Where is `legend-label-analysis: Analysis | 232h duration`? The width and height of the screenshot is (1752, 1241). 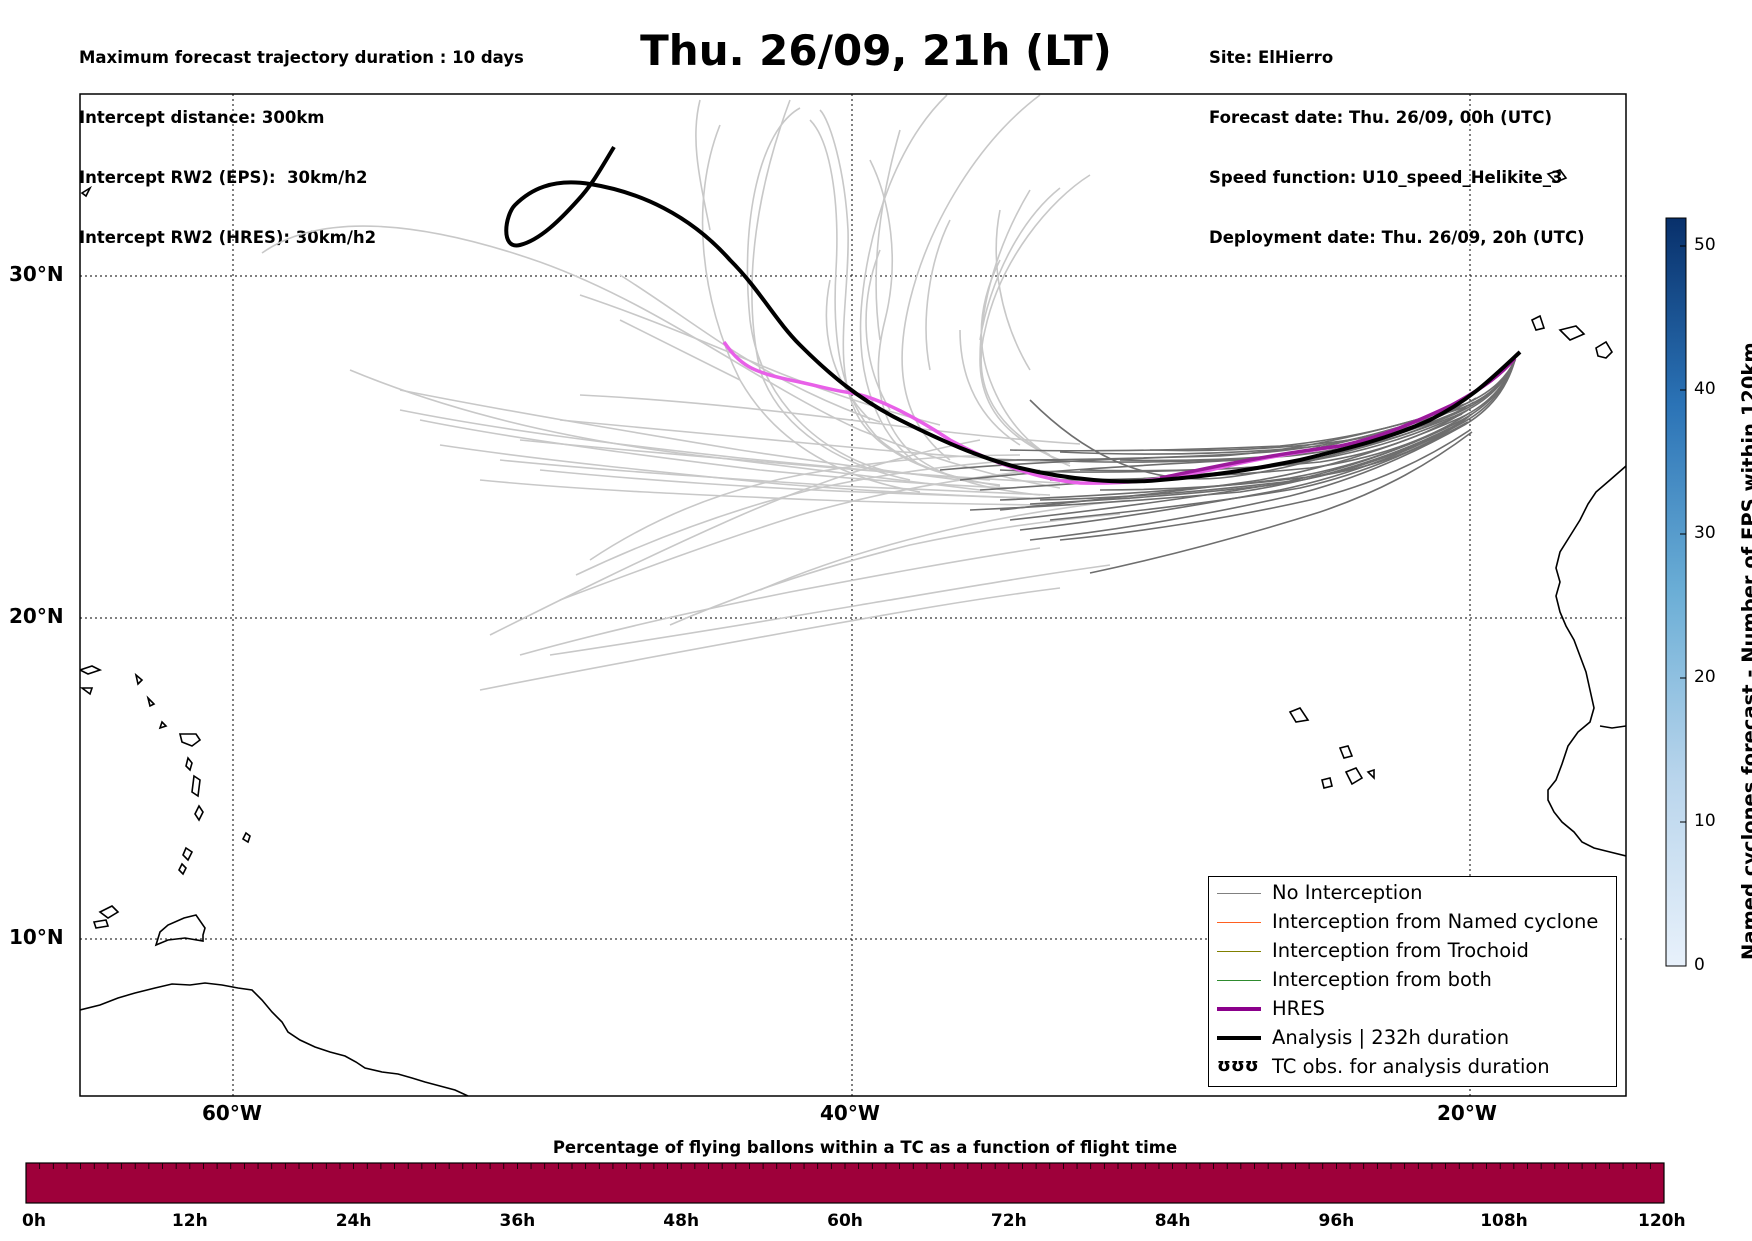
legend-label-analysis: Analysis | 232h duration is located at coordinates (1391, 1037).